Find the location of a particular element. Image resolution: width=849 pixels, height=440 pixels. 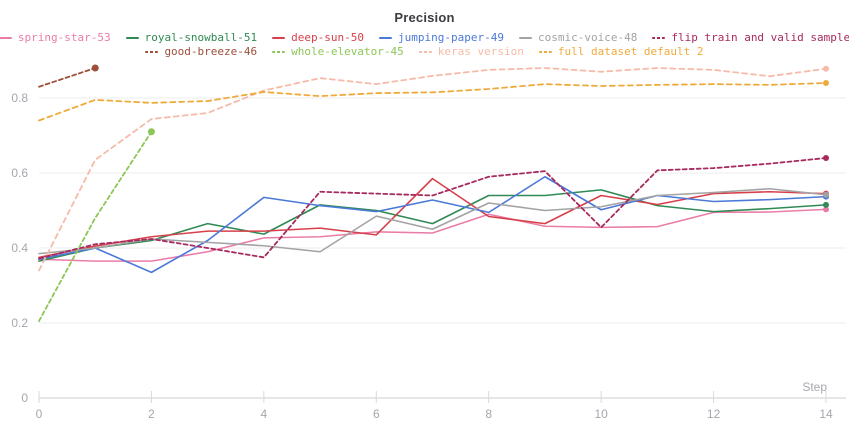

x-tick-label: 14 is located at coordinates (826, 414).